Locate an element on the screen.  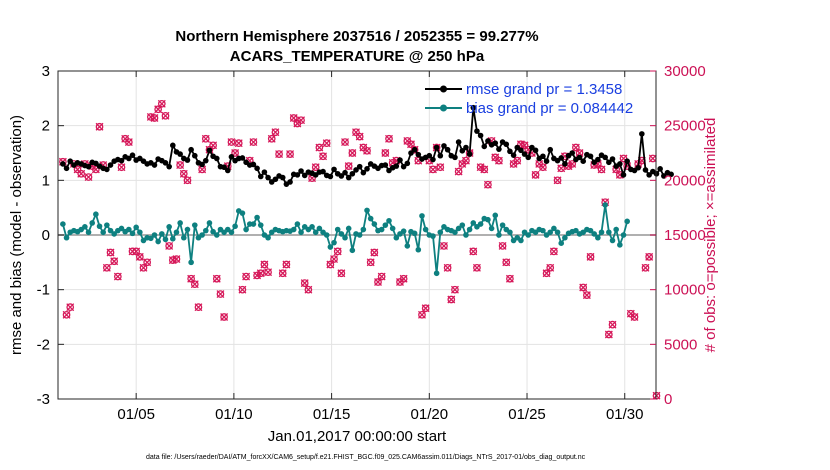
y-right-tick-label: 0 is located at coordinates (668, 399).